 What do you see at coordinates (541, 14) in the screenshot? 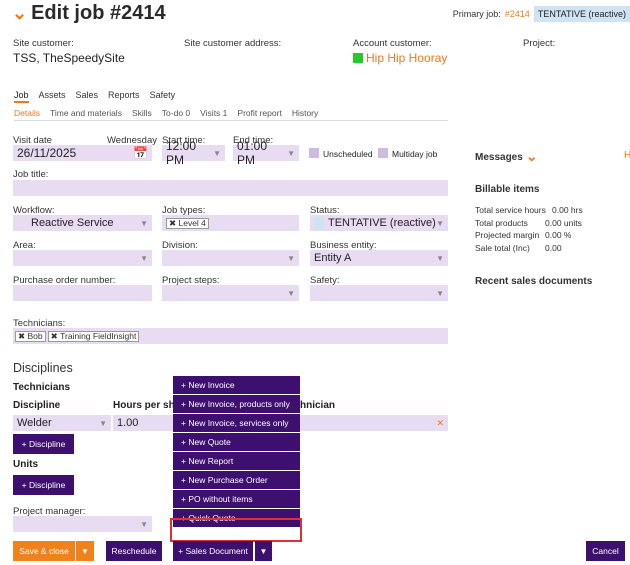
I see `primary-job: Primary job: #2414 TENTATIVE (reactive)` at bounding box center [541, 14].